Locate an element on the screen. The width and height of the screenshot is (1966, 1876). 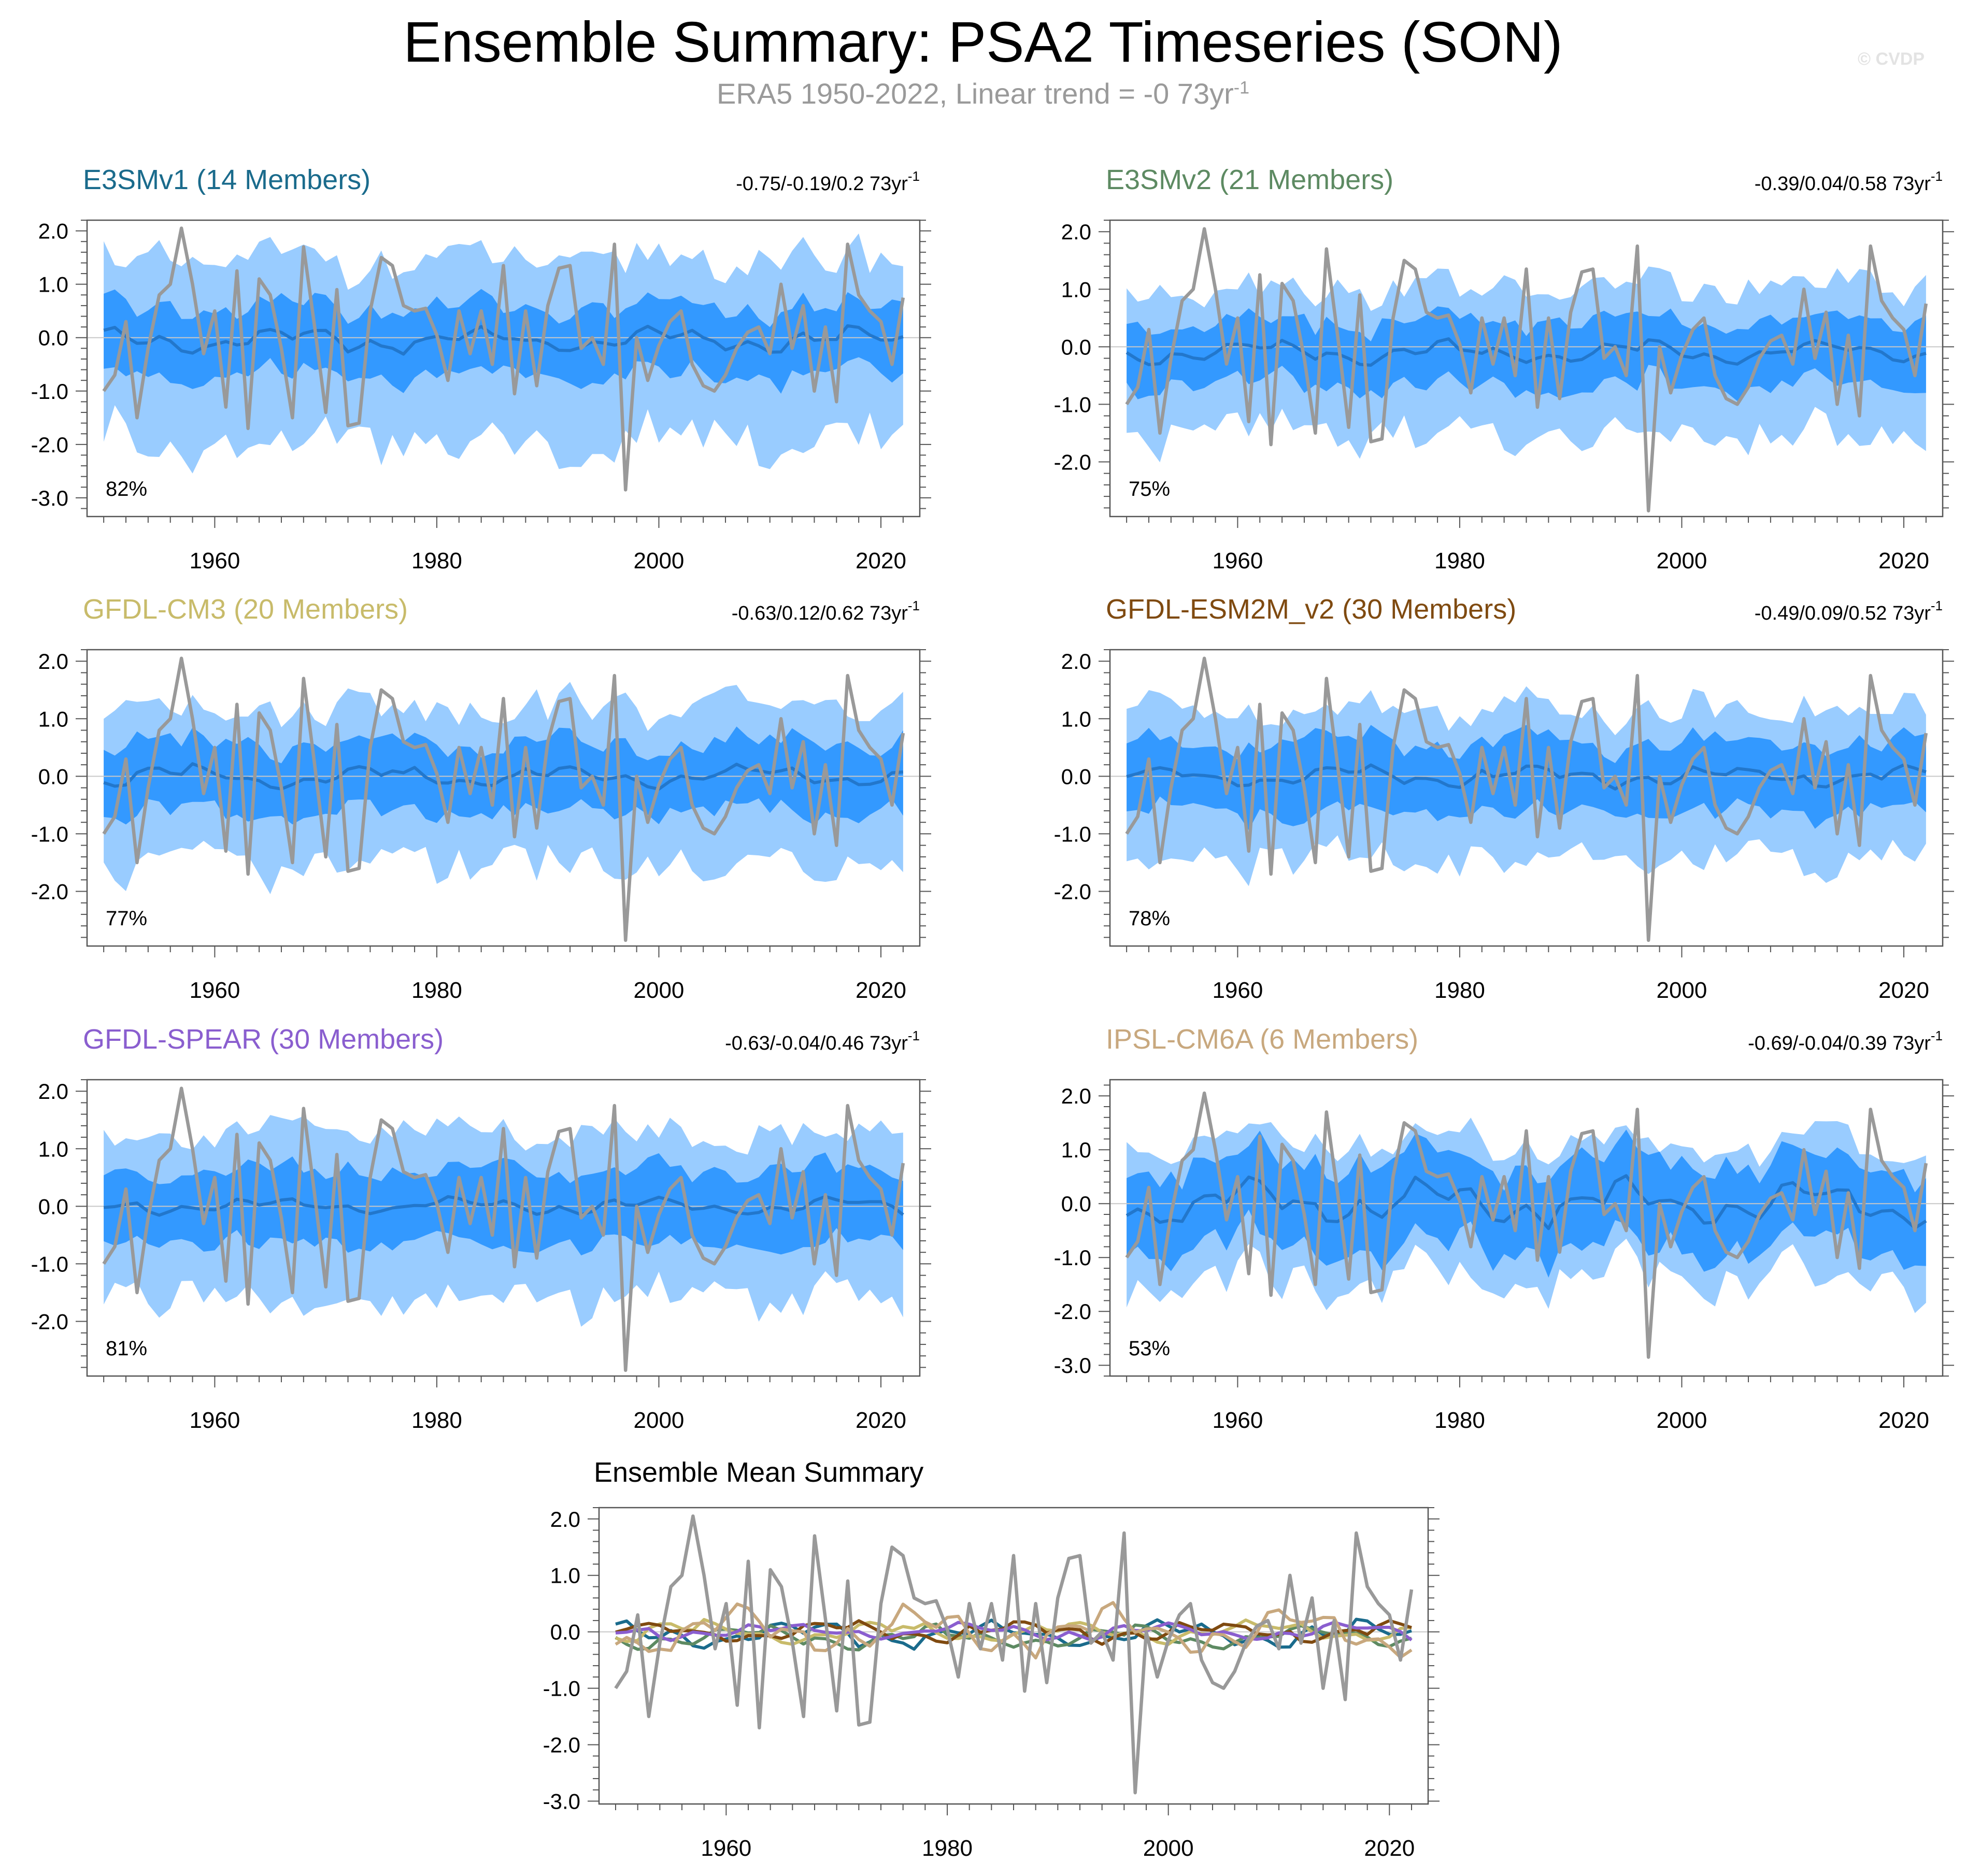
subtitle: ERA5 1950-2022, Linear trend = -0 73yr-1 is located at coordinates (983, 93).